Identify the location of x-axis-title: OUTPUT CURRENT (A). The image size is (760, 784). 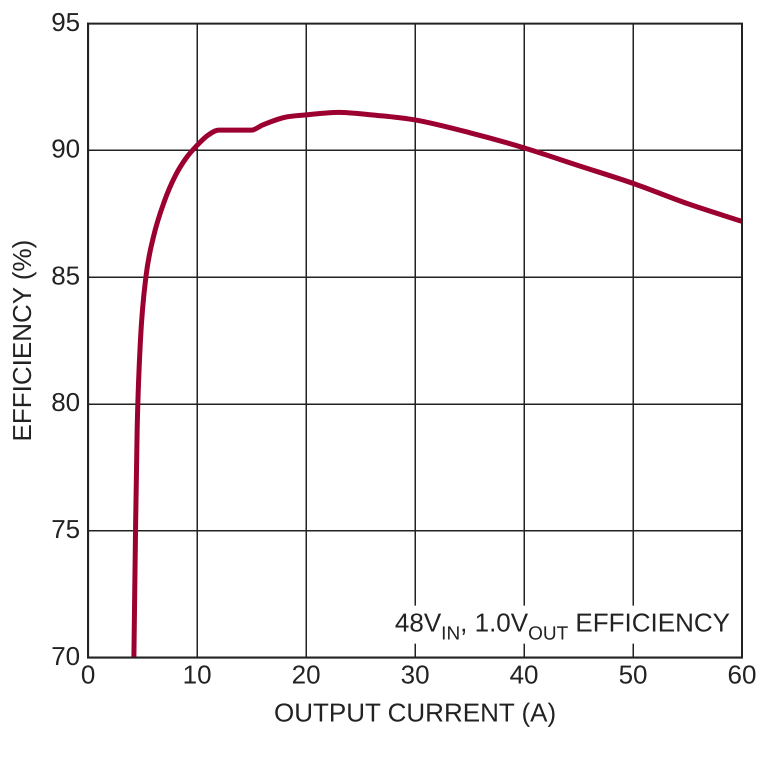
(415, 713).